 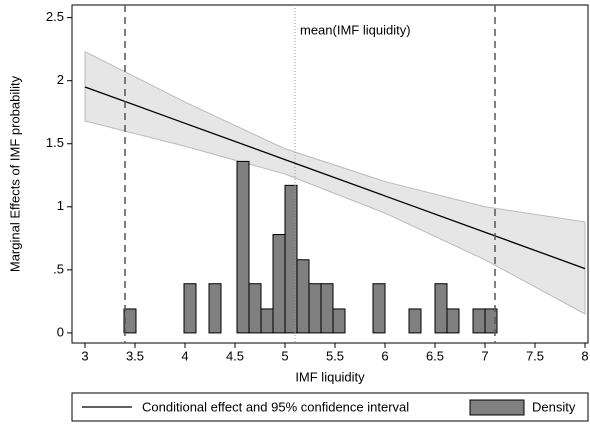 What do you see at coordinates (60, 79) in the screenshot?
I see `y-tick-label: 2` at bounding box center [60, 79].